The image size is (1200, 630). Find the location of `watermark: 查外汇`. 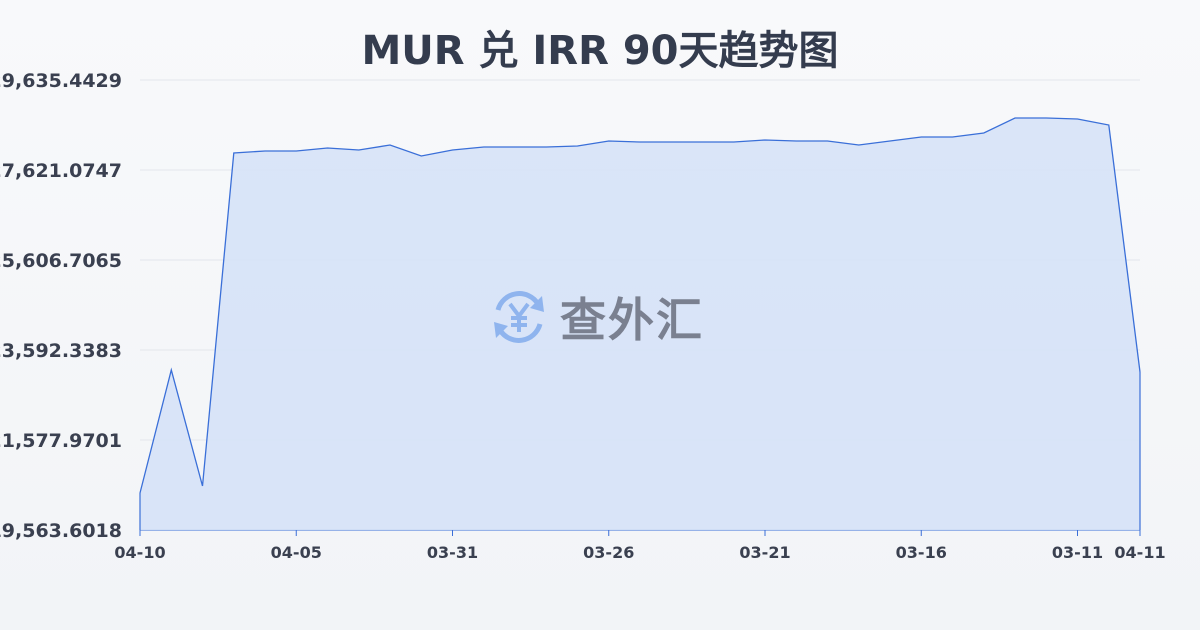

watermark: 查外汇 is located at coordinates (596, 317).